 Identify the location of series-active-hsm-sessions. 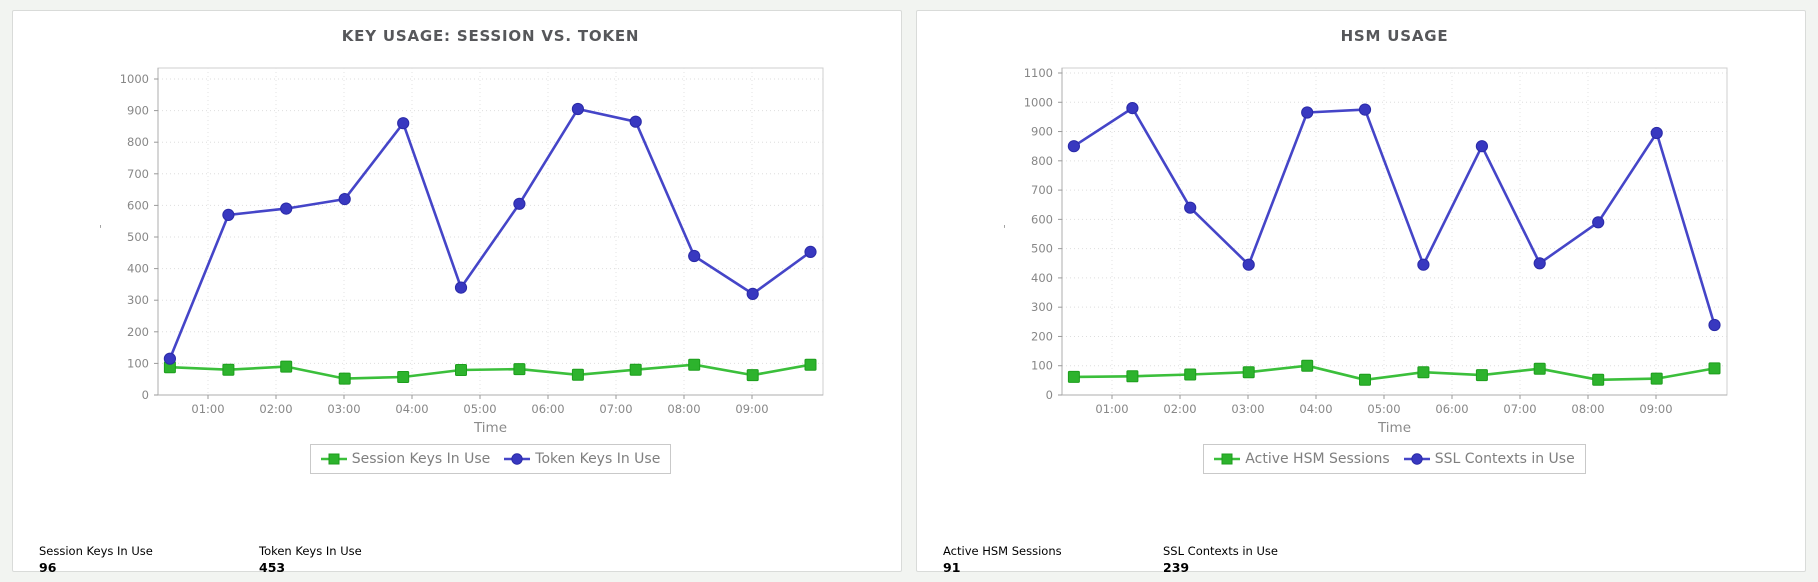
(1394, 372).